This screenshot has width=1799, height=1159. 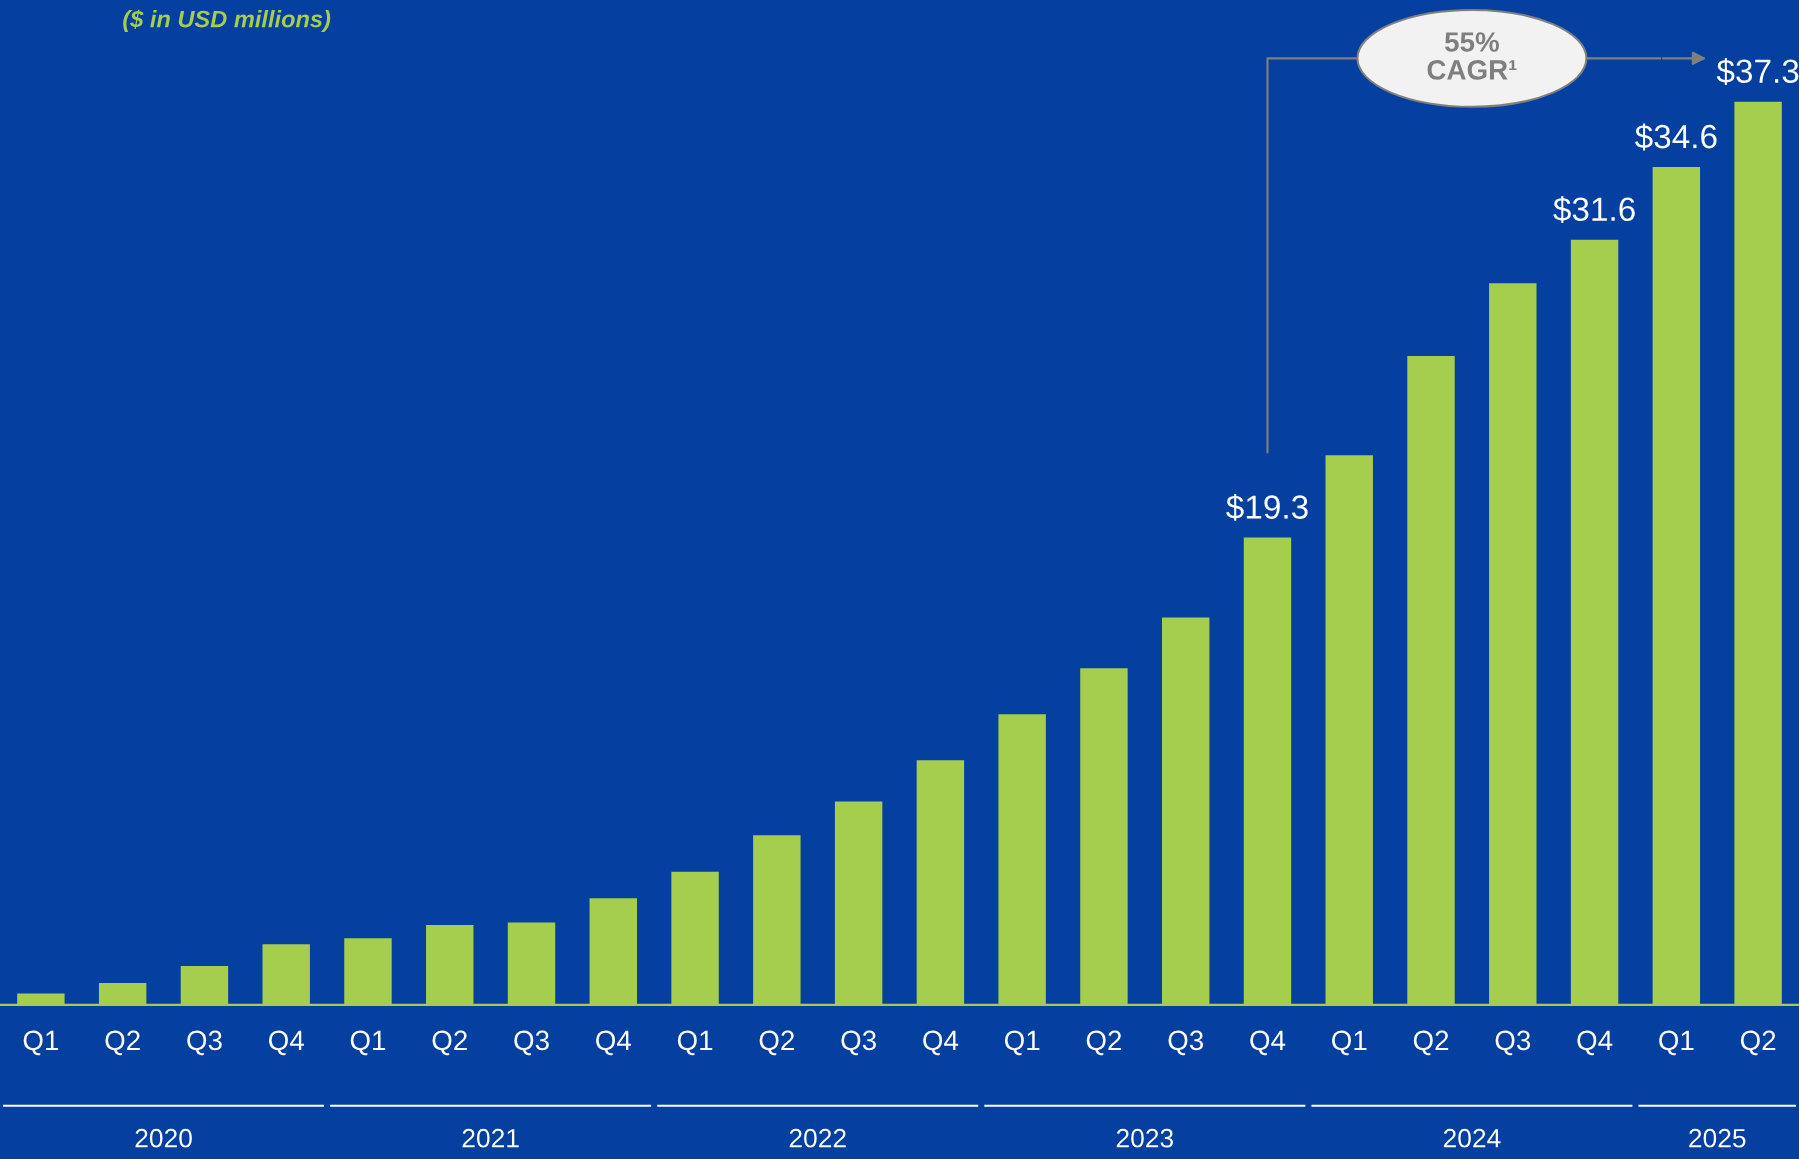 I want to click on annotation: 55% CAGR¹, so click(x=1472, y=56).